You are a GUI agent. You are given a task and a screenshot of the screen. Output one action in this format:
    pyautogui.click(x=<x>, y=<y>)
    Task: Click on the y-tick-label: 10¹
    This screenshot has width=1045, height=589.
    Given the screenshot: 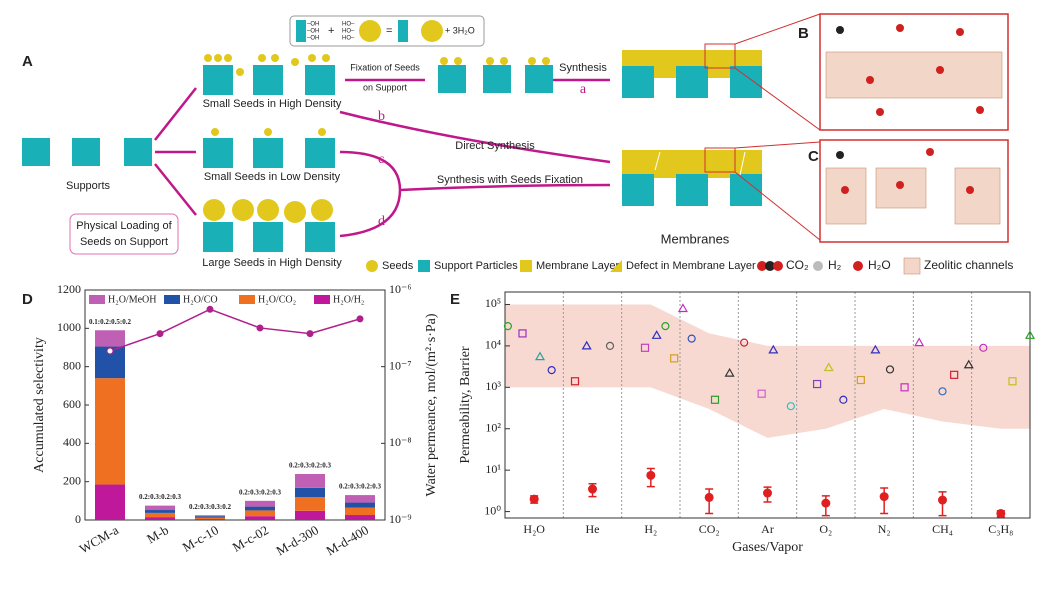 What is the action you would take?
    pyautogui.click(x=493, y=469)
    